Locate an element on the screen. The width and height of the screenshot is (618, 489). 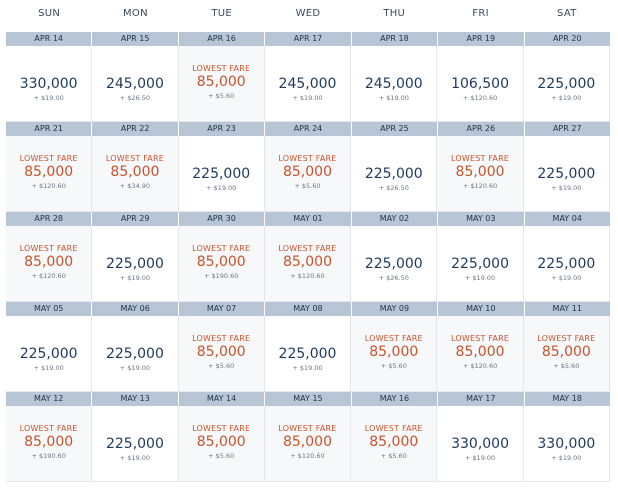
date-label: APR 30 is located at coordinates (222, 219).